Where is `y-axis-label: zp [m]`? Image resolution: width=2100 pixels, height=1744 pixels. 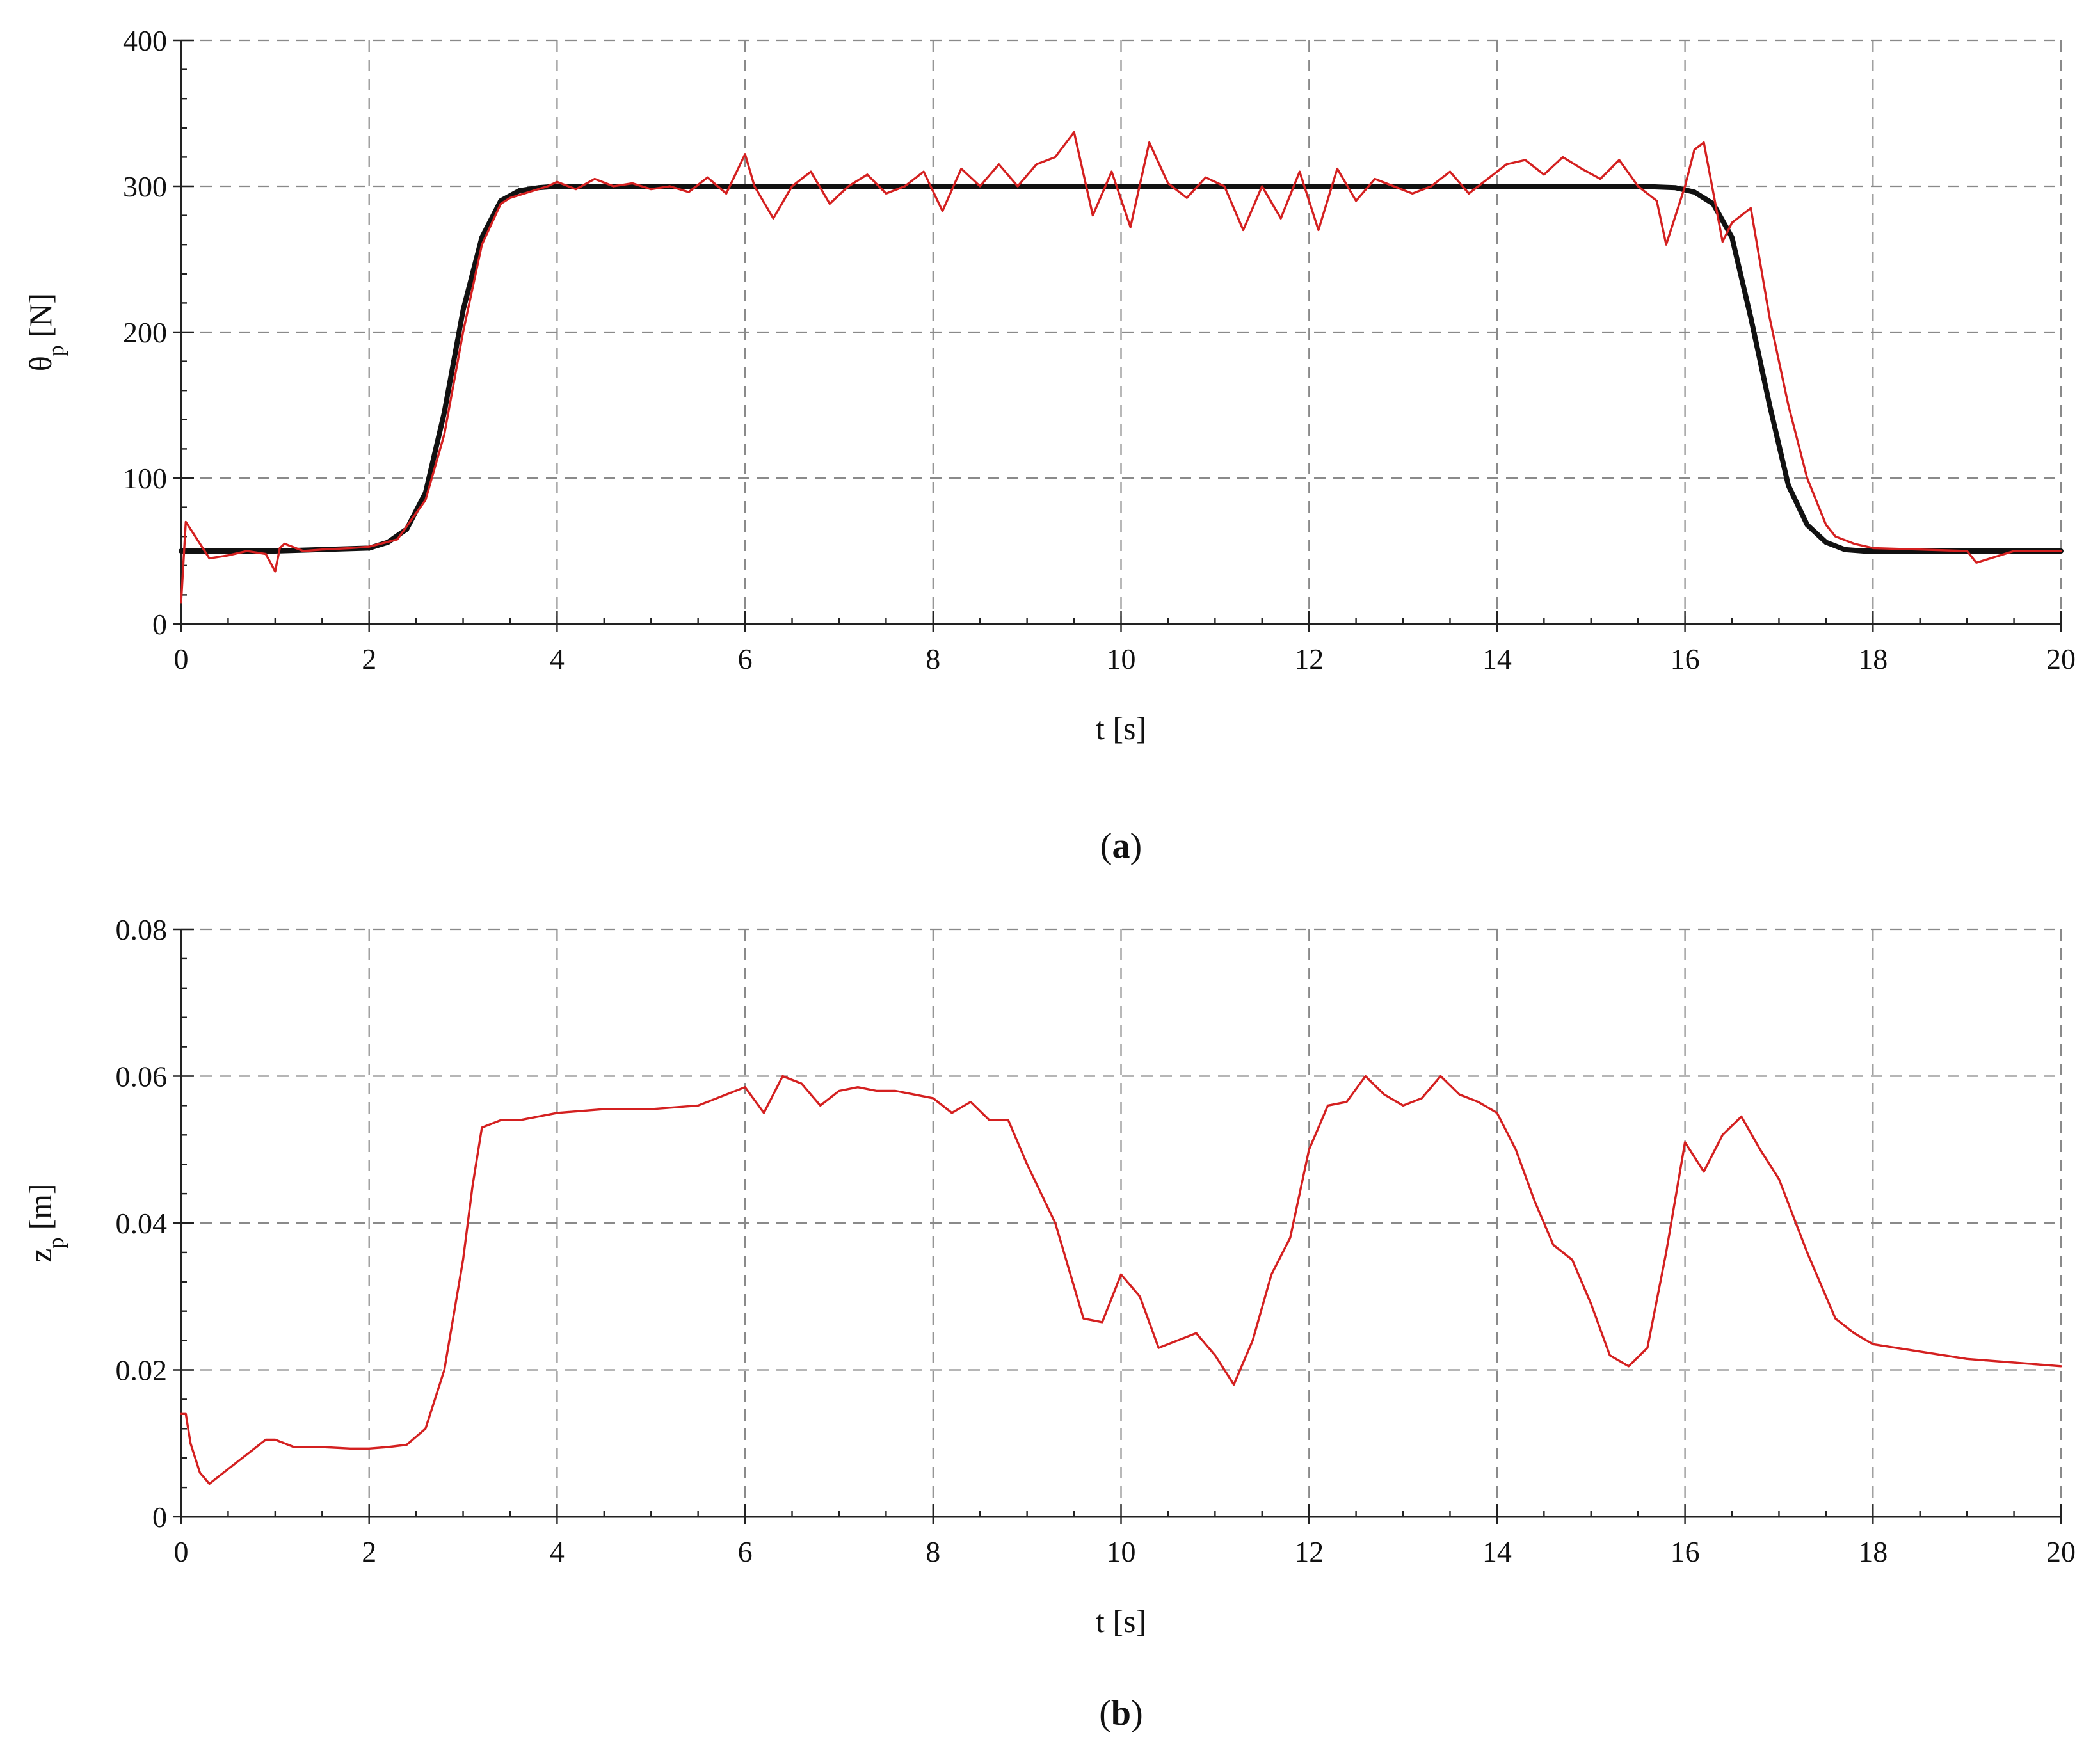 y-axis-label: zp [m] is located at coordinates (45, 1222).